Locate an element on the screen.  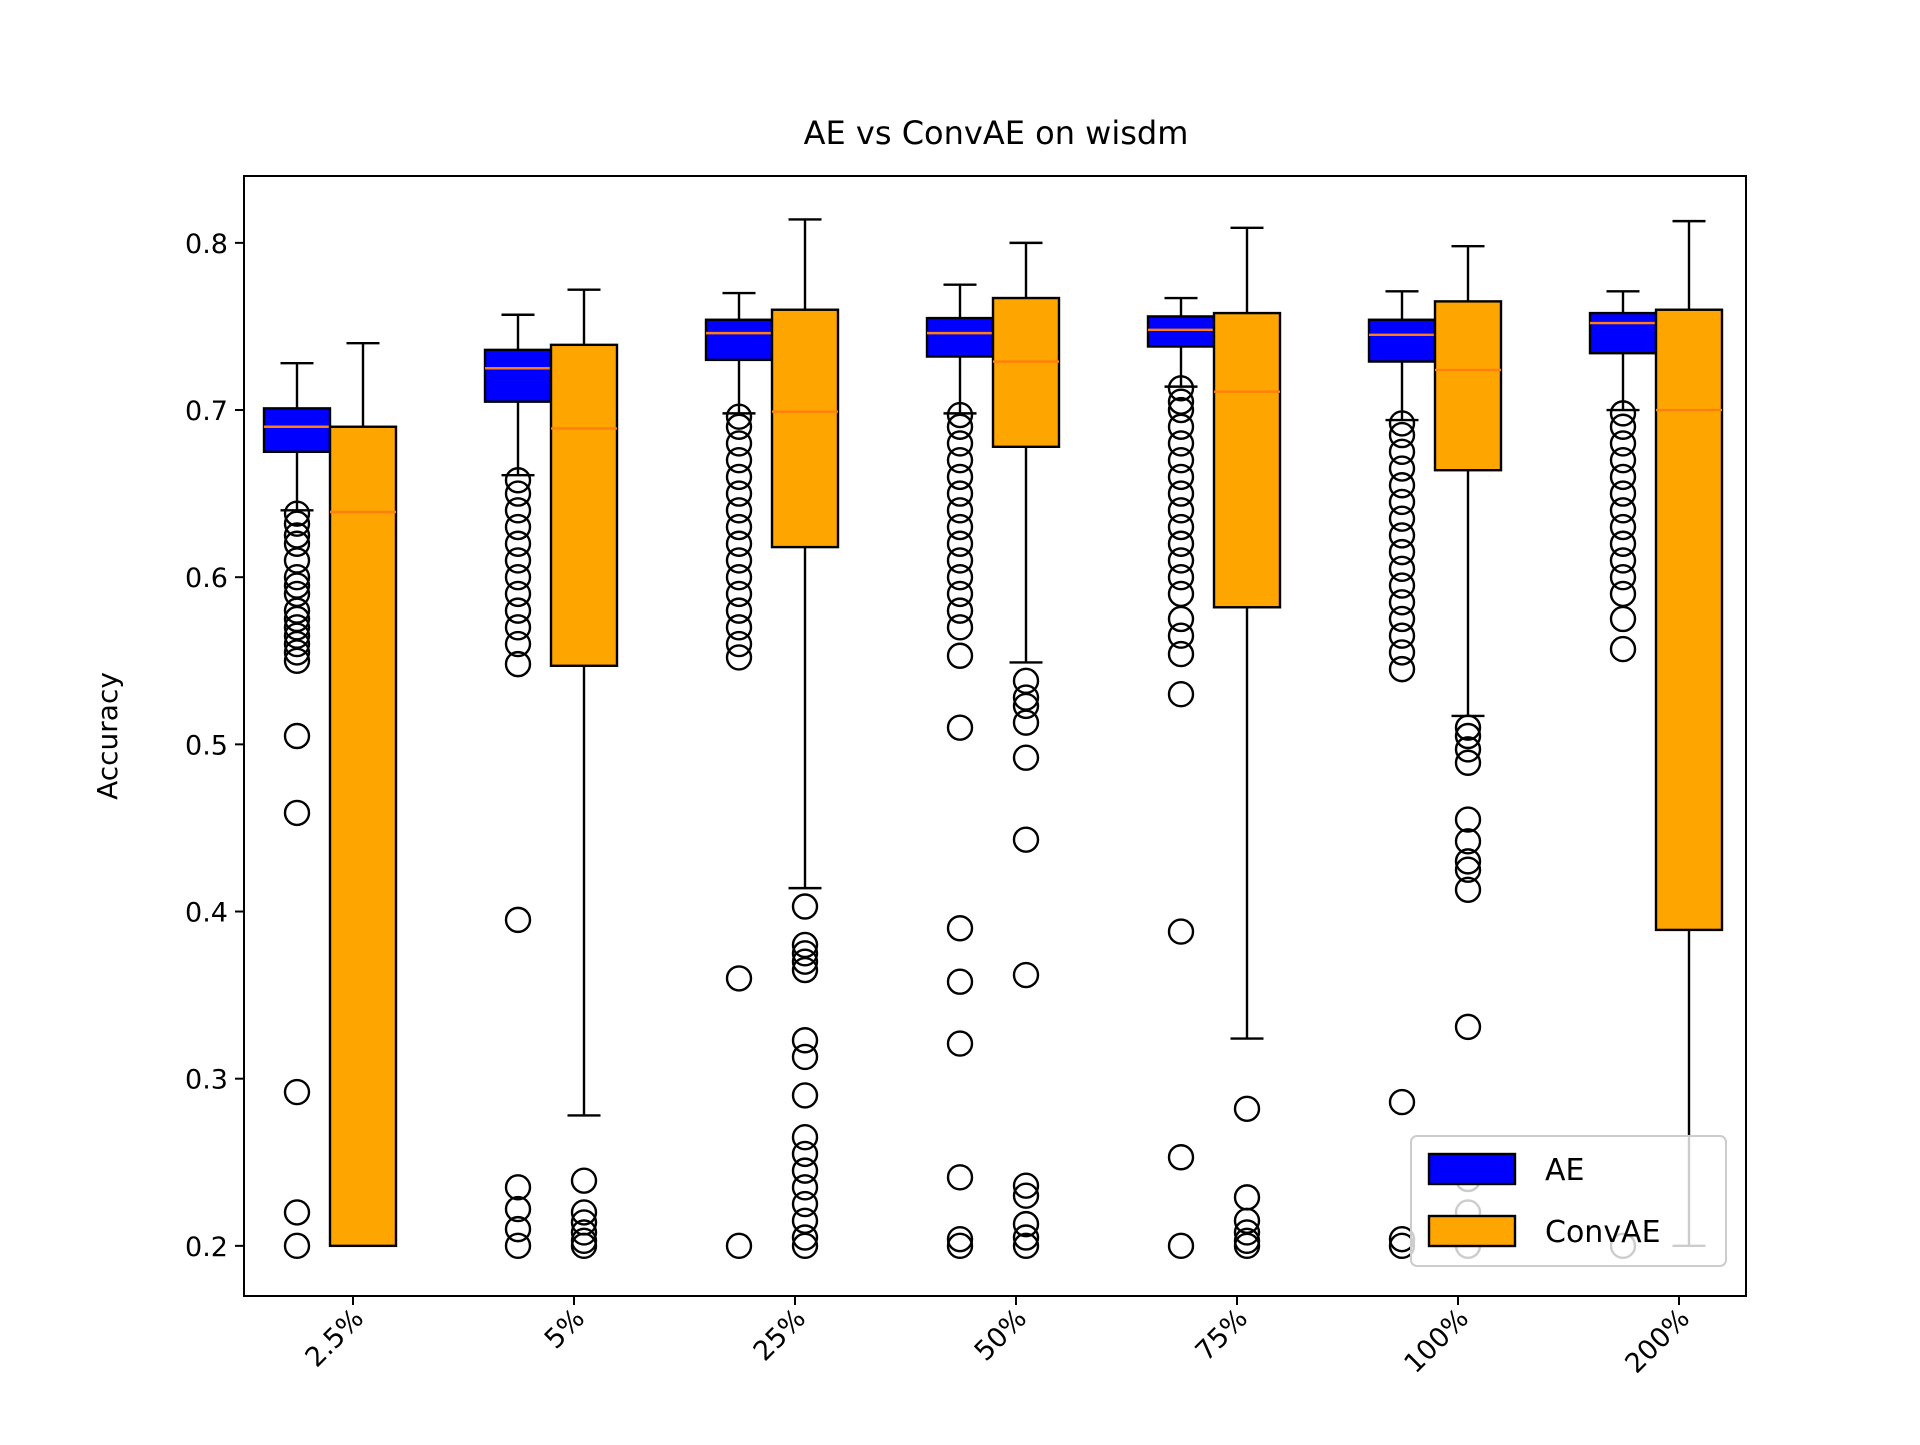
ae-box is located at coordinates (960, 337).